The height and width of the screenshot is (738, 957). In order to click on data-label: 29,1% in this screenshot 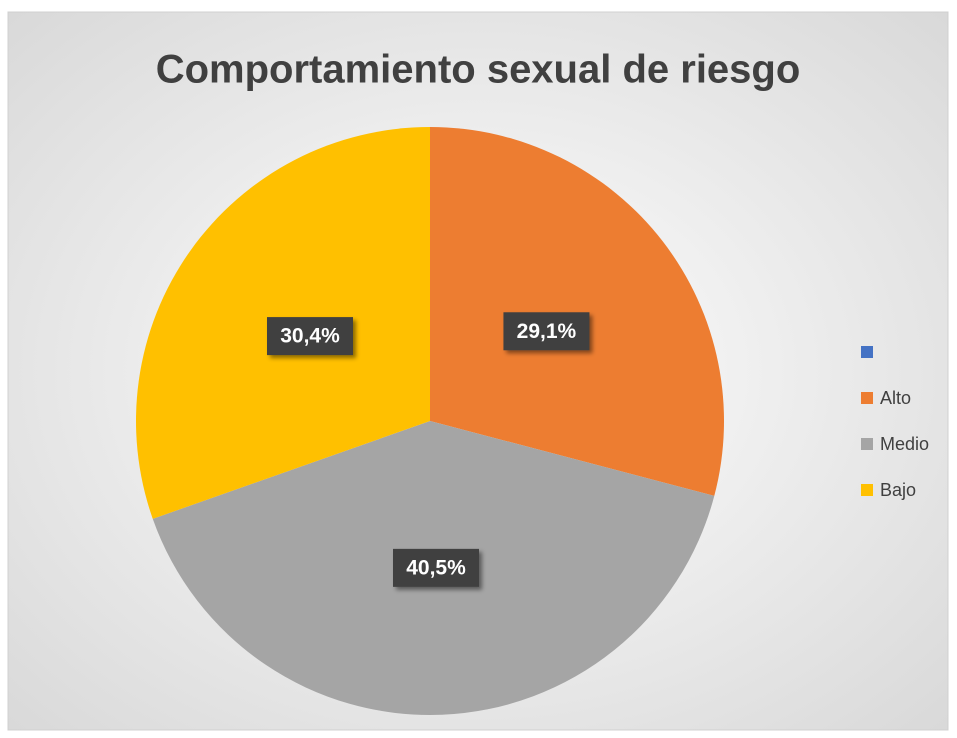, I will do `click(546, 331)`.